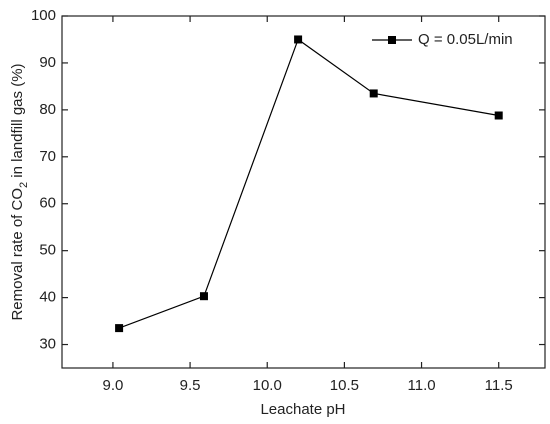  Describe the element at coordinates (47, 62) in the screenshot. I see `y-tick-label: 90` at that location.